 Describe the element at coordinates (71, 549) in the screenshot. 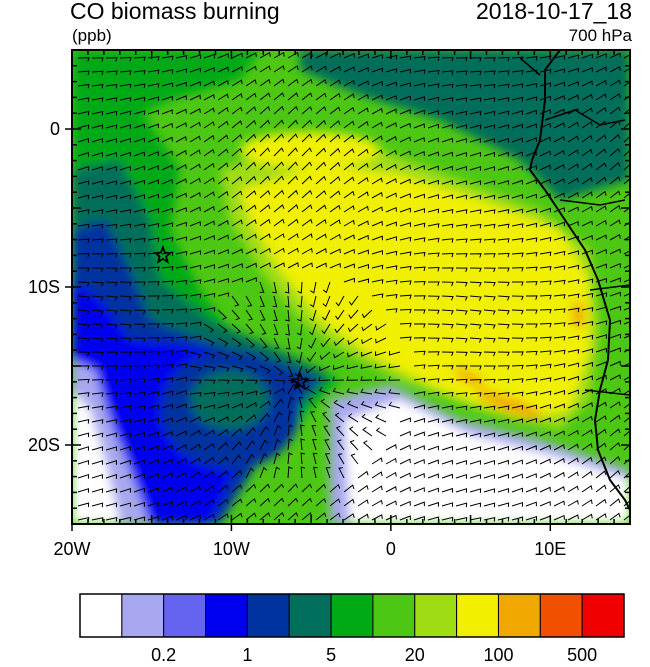

I see `lon-tick-label: 20W` at that location.